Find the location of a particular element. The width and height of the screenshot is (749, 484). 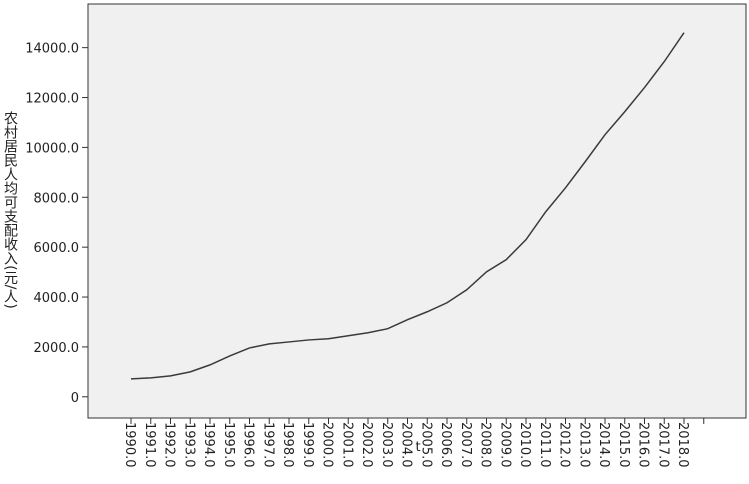

x-tick-label: 2016.0 is located at coordinates (643, 445).